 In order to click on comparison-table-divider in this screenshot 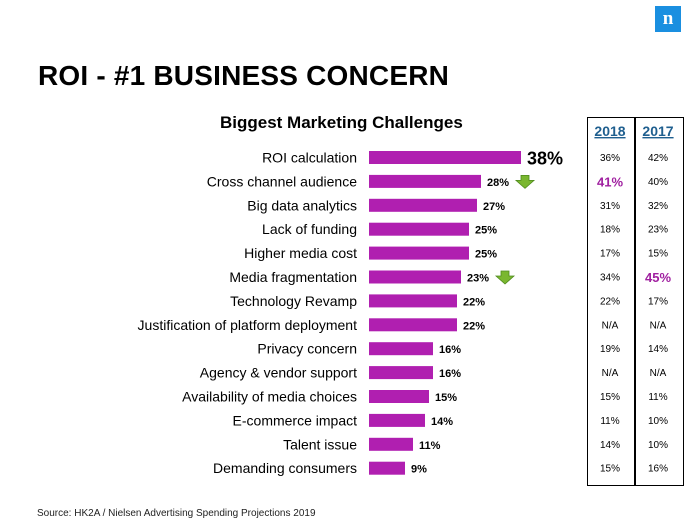, I will do `click(635, 301)`.